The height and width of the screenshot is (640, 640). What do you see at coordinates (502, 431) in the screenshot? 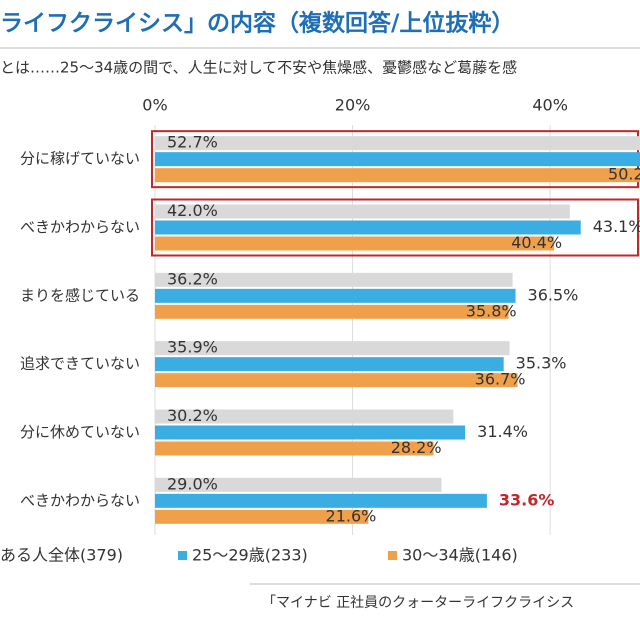
I see `value-label: 31.4%` at bounding box center [502, 431].